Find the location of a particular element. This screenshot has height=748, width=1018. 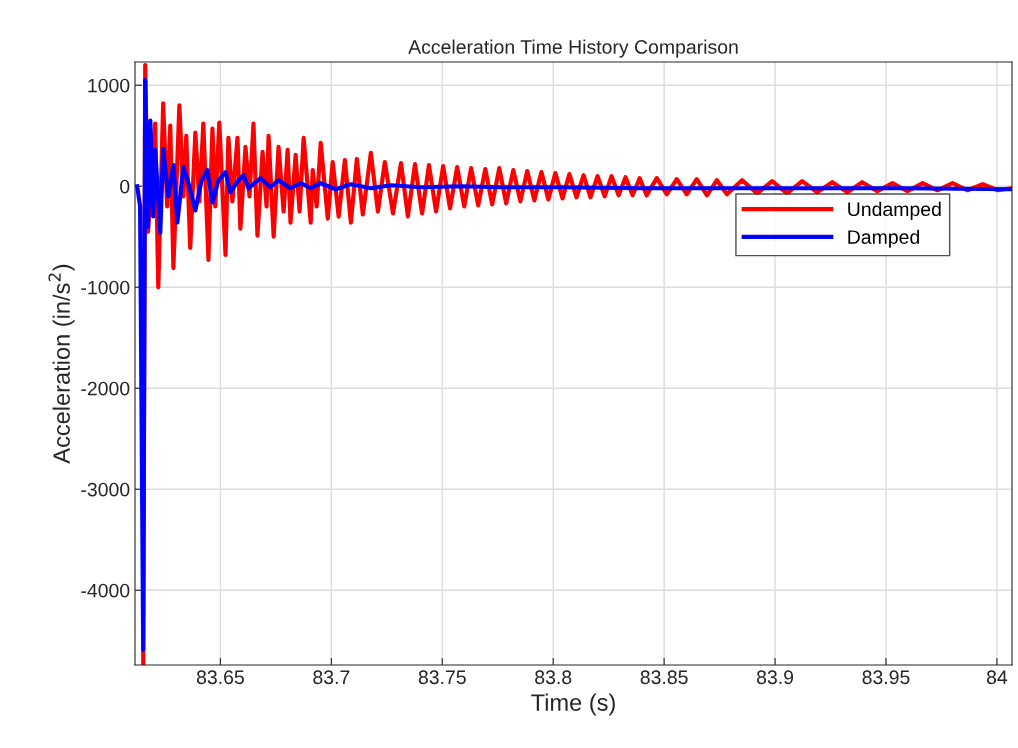

x-axis-title: Time (s) is located at coordinates (573, 704).